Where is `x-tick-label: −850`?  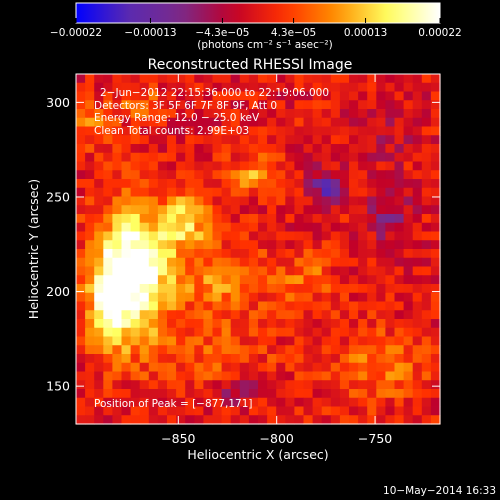
x-tick-label: −850 is located at coordinates (178, 438).